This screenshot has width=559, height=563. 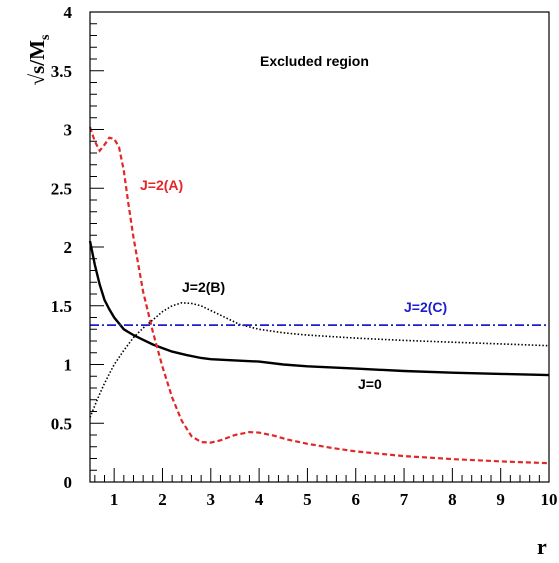 I want to click on x-tick-label: 3, so click(x=211, y=499).